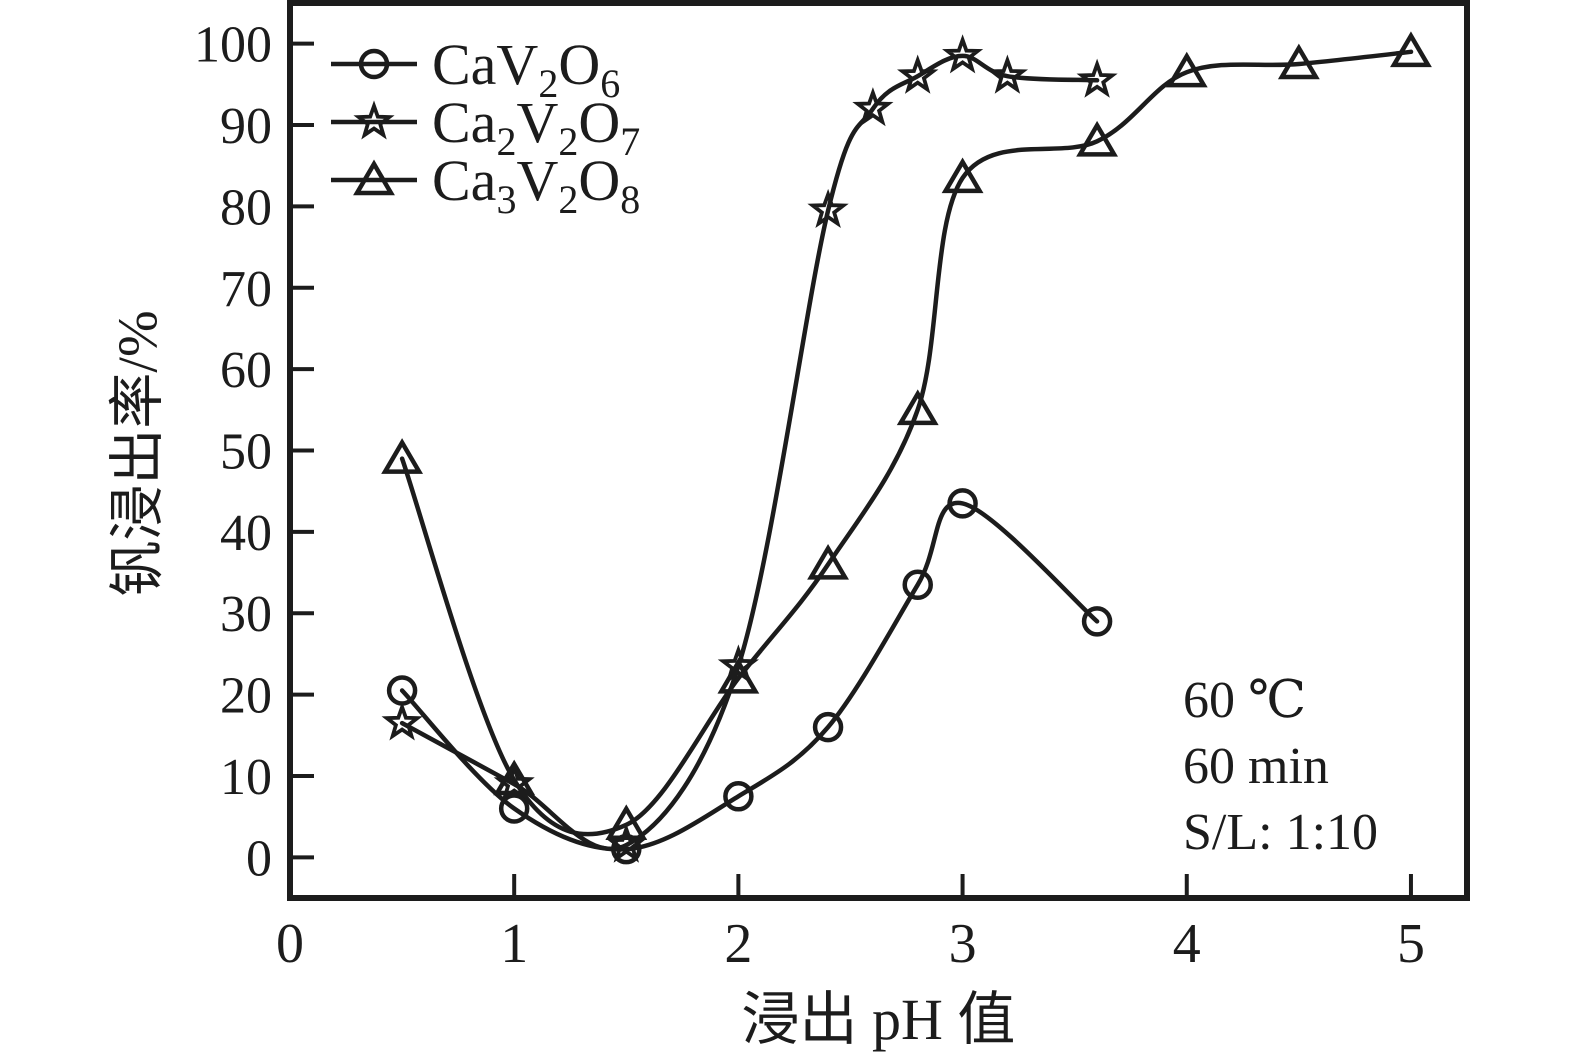 Image resolution: width=1575 pixels, height=1064 pixels. I want to click on x-axis-label: 浸出 pH 值, so click(878, 1019).